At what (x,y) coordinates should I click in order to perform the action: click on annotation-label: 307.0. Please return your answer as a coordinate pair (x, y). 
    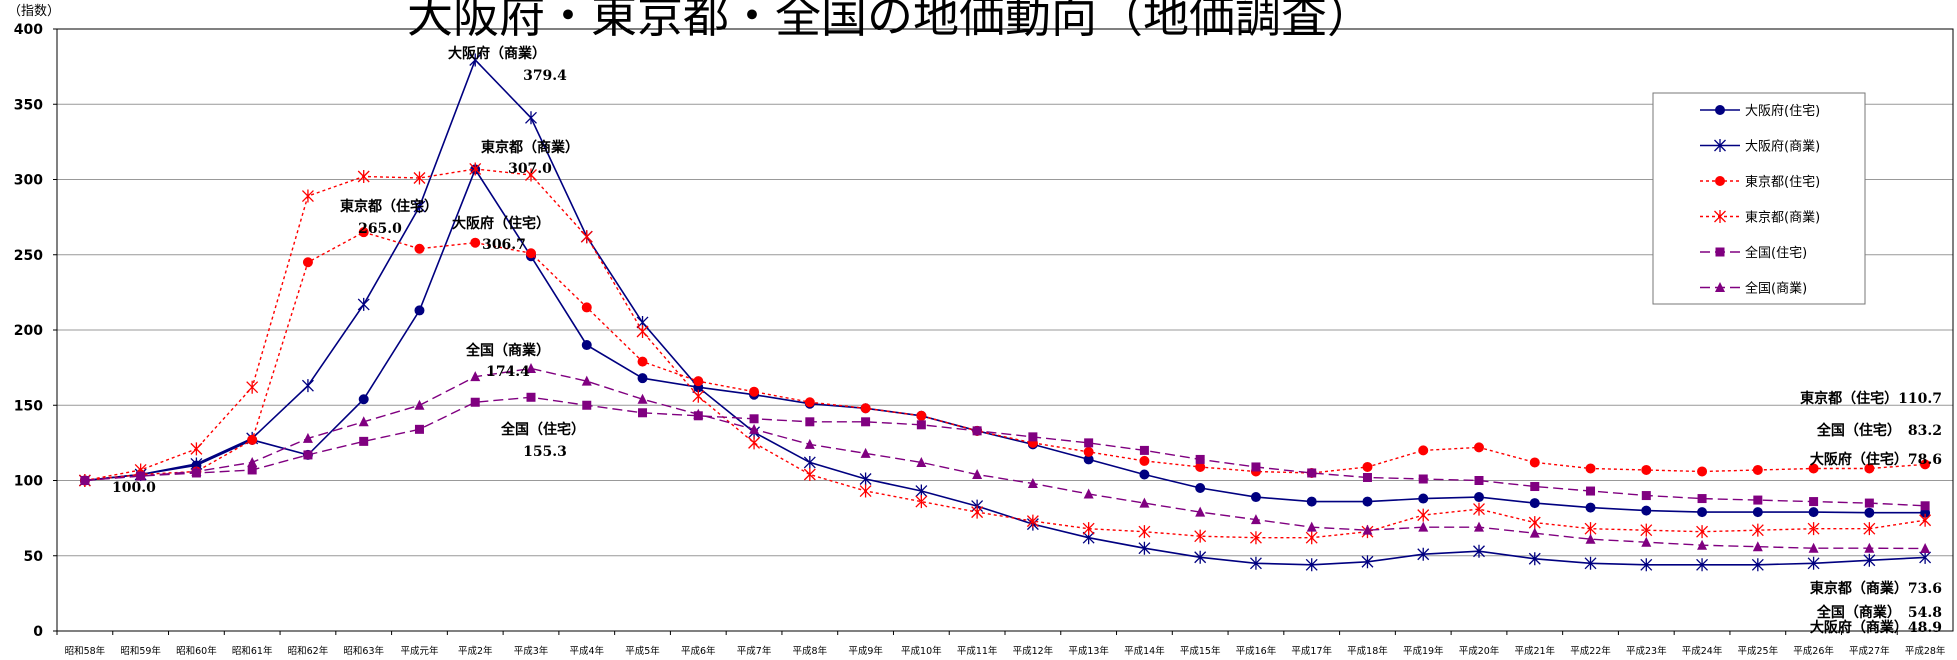
    Looking at the image, I should click on (530, 169).